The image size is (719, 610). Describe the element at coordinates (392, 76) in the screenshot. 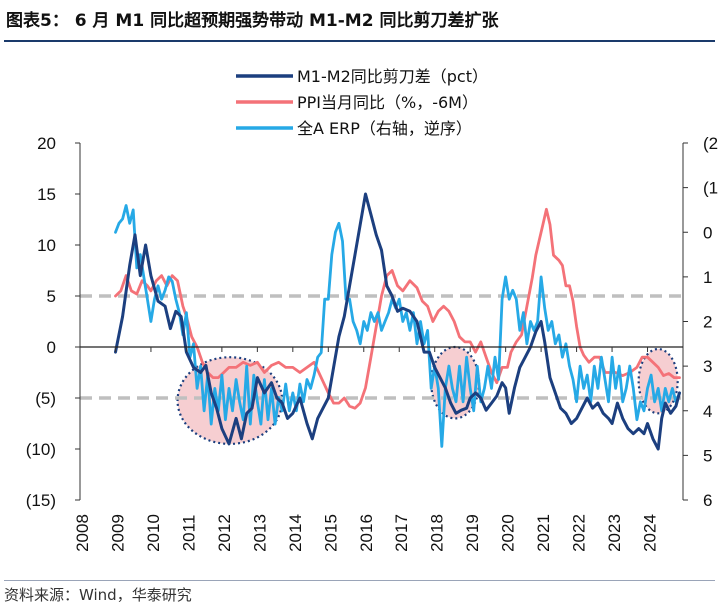

I see `legend-label-m1m2: M1-M2同比剪刀差（pct）` at that location.